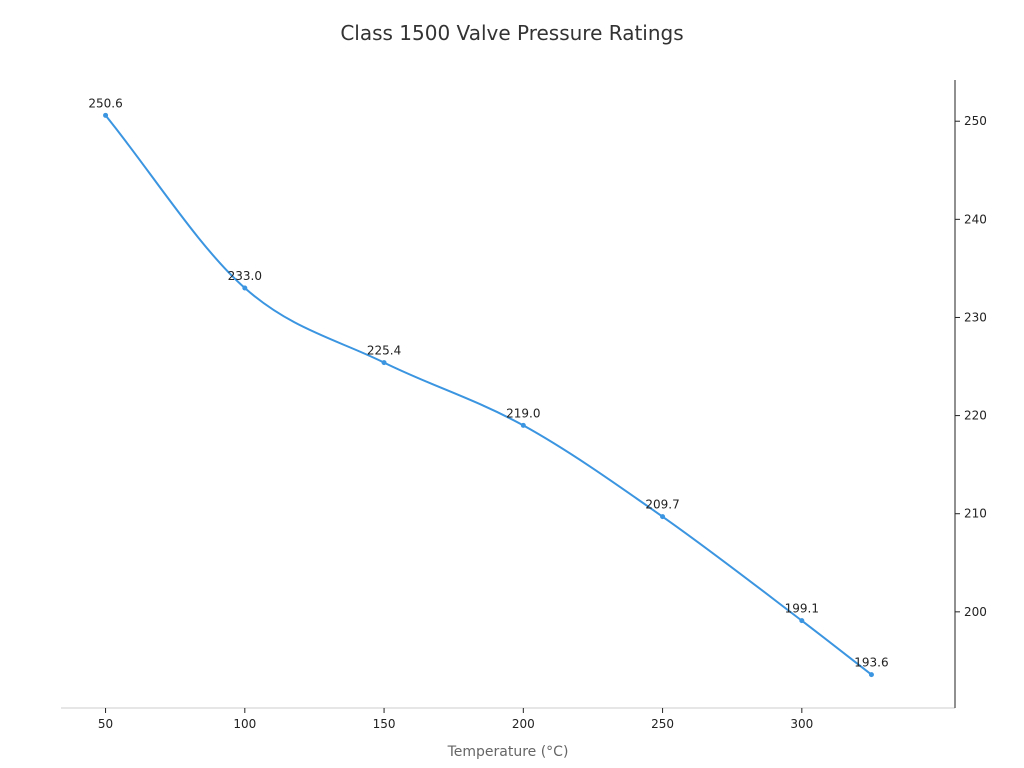  I want to click on data-label: 250.6, so click(105, 103).